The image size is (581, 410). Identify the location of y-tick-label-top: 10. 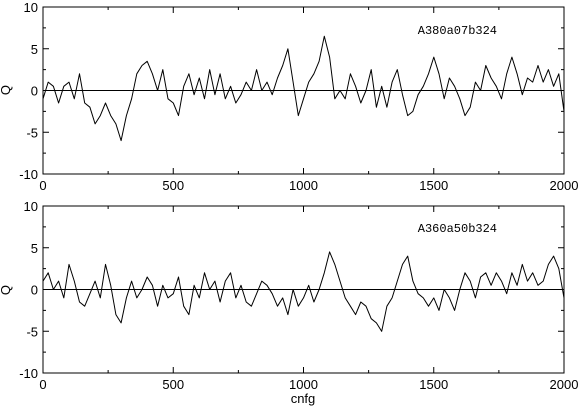
(31, 7).